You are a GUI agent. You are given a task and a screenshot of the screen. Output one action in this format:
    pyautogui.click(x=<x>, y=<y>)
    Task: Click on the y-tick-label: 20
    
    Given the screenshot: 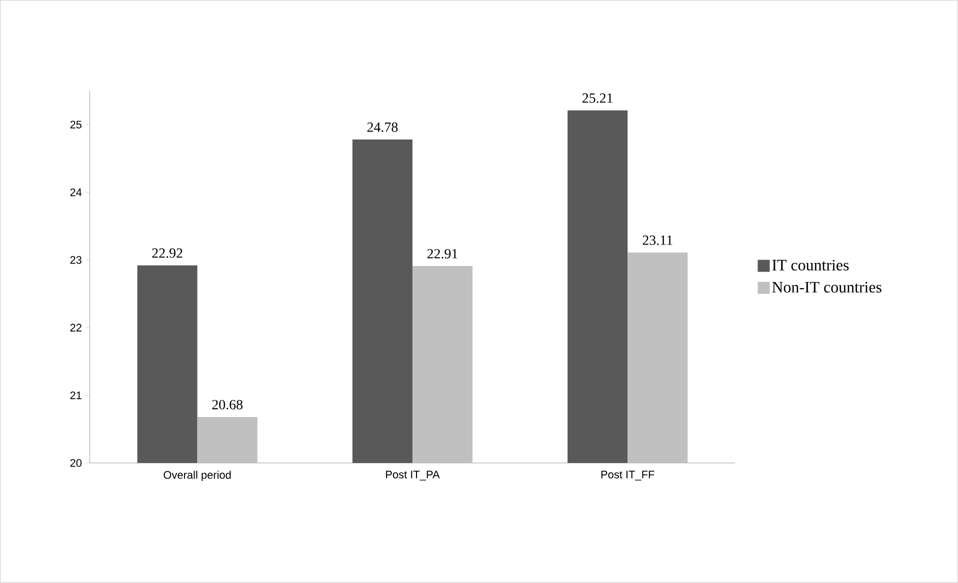 What is the action you would take?
    pyautogui.click(x=76, y=463)
    